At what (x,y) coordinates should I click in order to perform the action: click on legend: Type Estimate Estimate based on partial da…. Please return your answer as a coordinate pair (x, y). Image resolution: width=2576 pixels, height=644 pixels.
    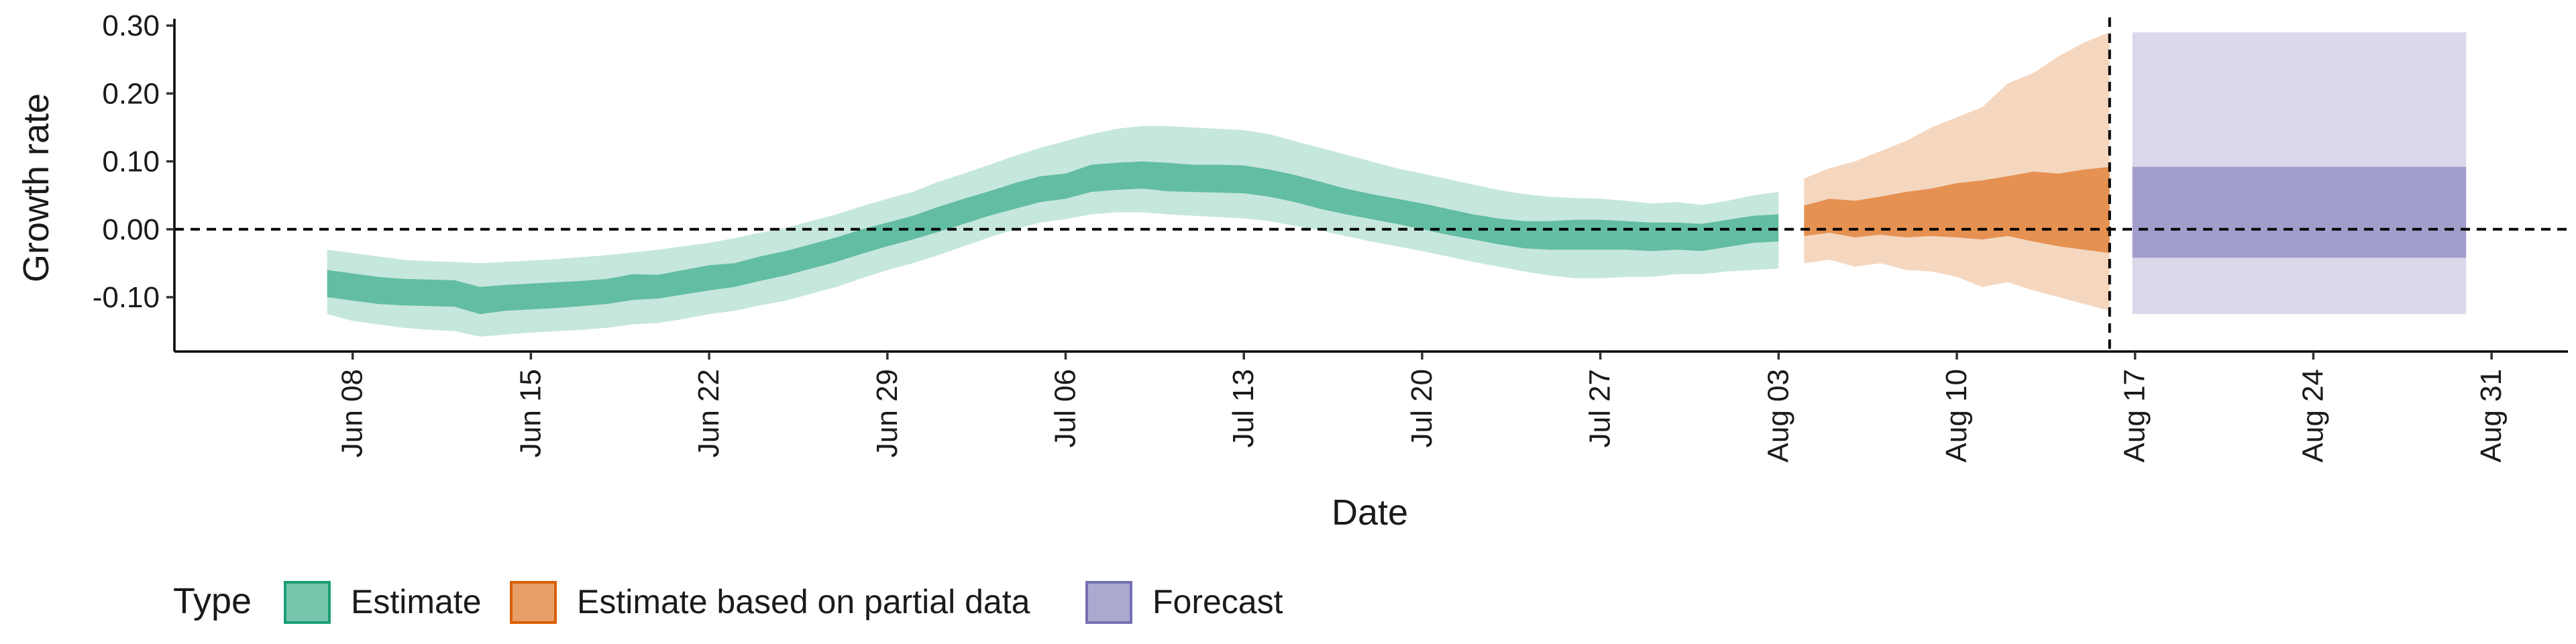
    Looking at the image, I should click on (728, 602).